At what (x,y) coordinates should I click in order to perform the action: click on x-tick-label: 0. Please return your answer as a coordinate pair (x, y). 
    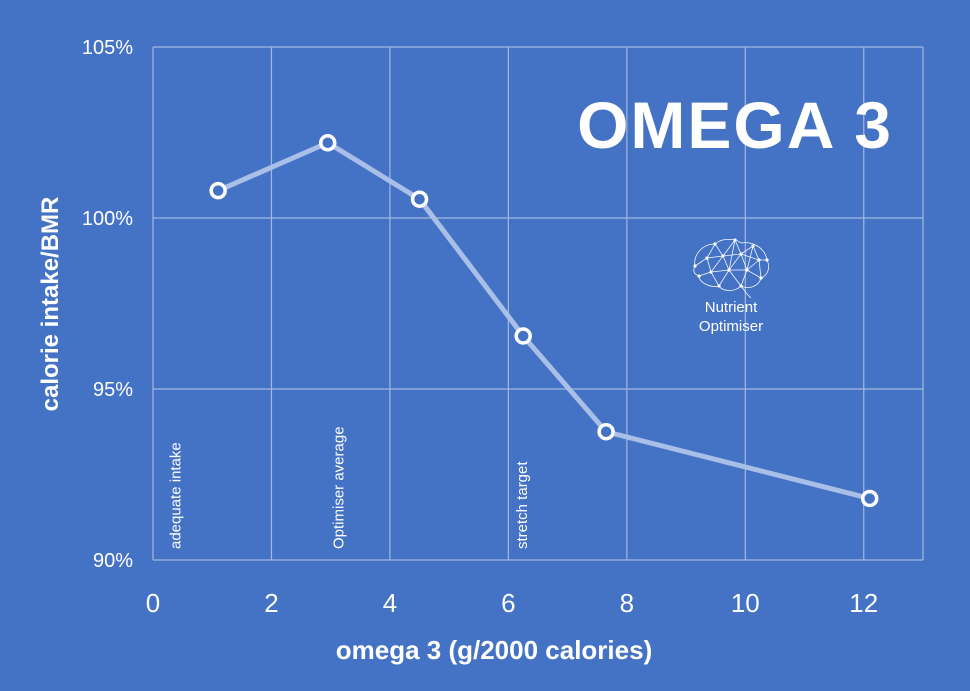
    Looking at the image, I should click on (153, 603).